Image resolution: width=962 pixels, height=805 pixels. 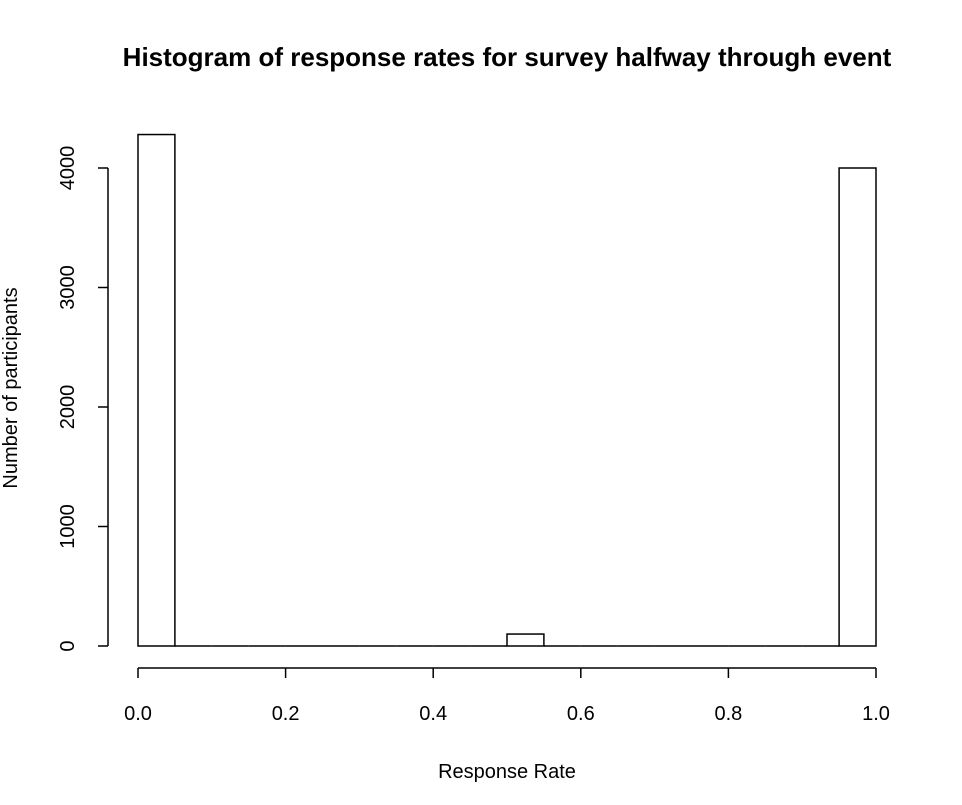 What do you see at coordinates (286, 714) in the screenshot?
I see `x-tick-label-1: 0.2` at bounding box center [286, 714].